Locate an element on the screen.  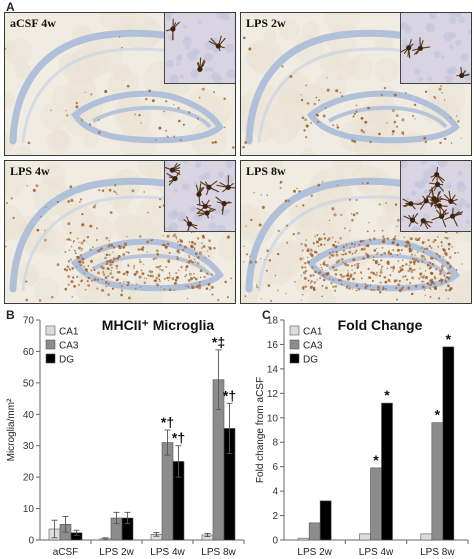
chart-title: MHCII⁺ Microglia is located at coordinates (158, 325).